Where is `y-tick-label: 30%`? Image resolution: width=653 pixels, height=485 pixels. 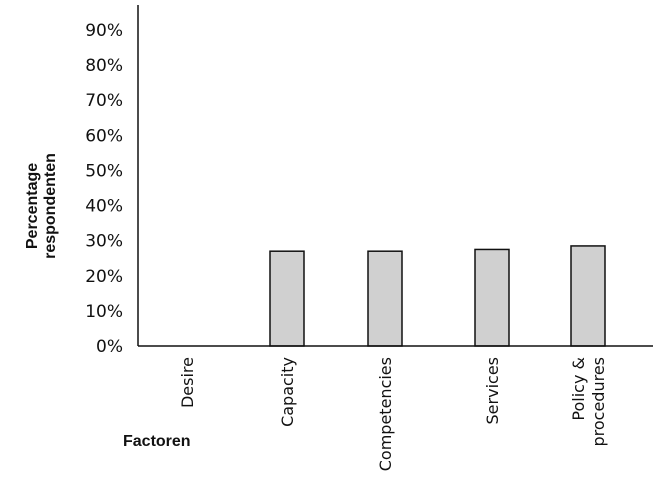 y-tick-label: 30% is located at coordinates (104, 242).